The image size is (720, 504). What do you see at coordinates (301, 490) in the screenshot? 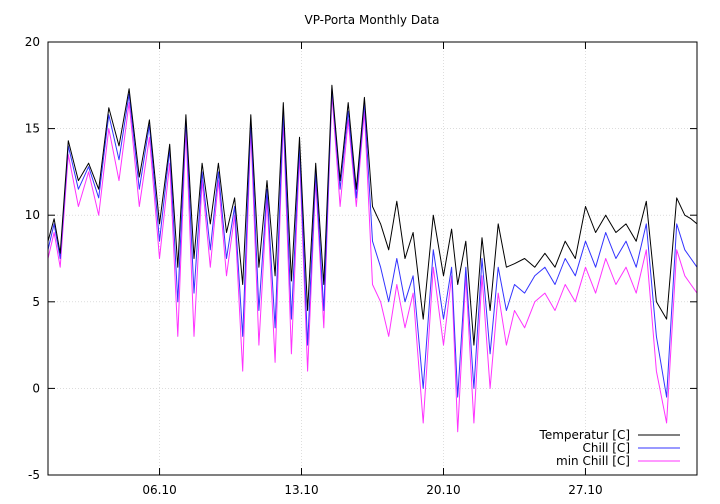
I see `x-tick-label: 13.10` at bounding box center [301, 490].